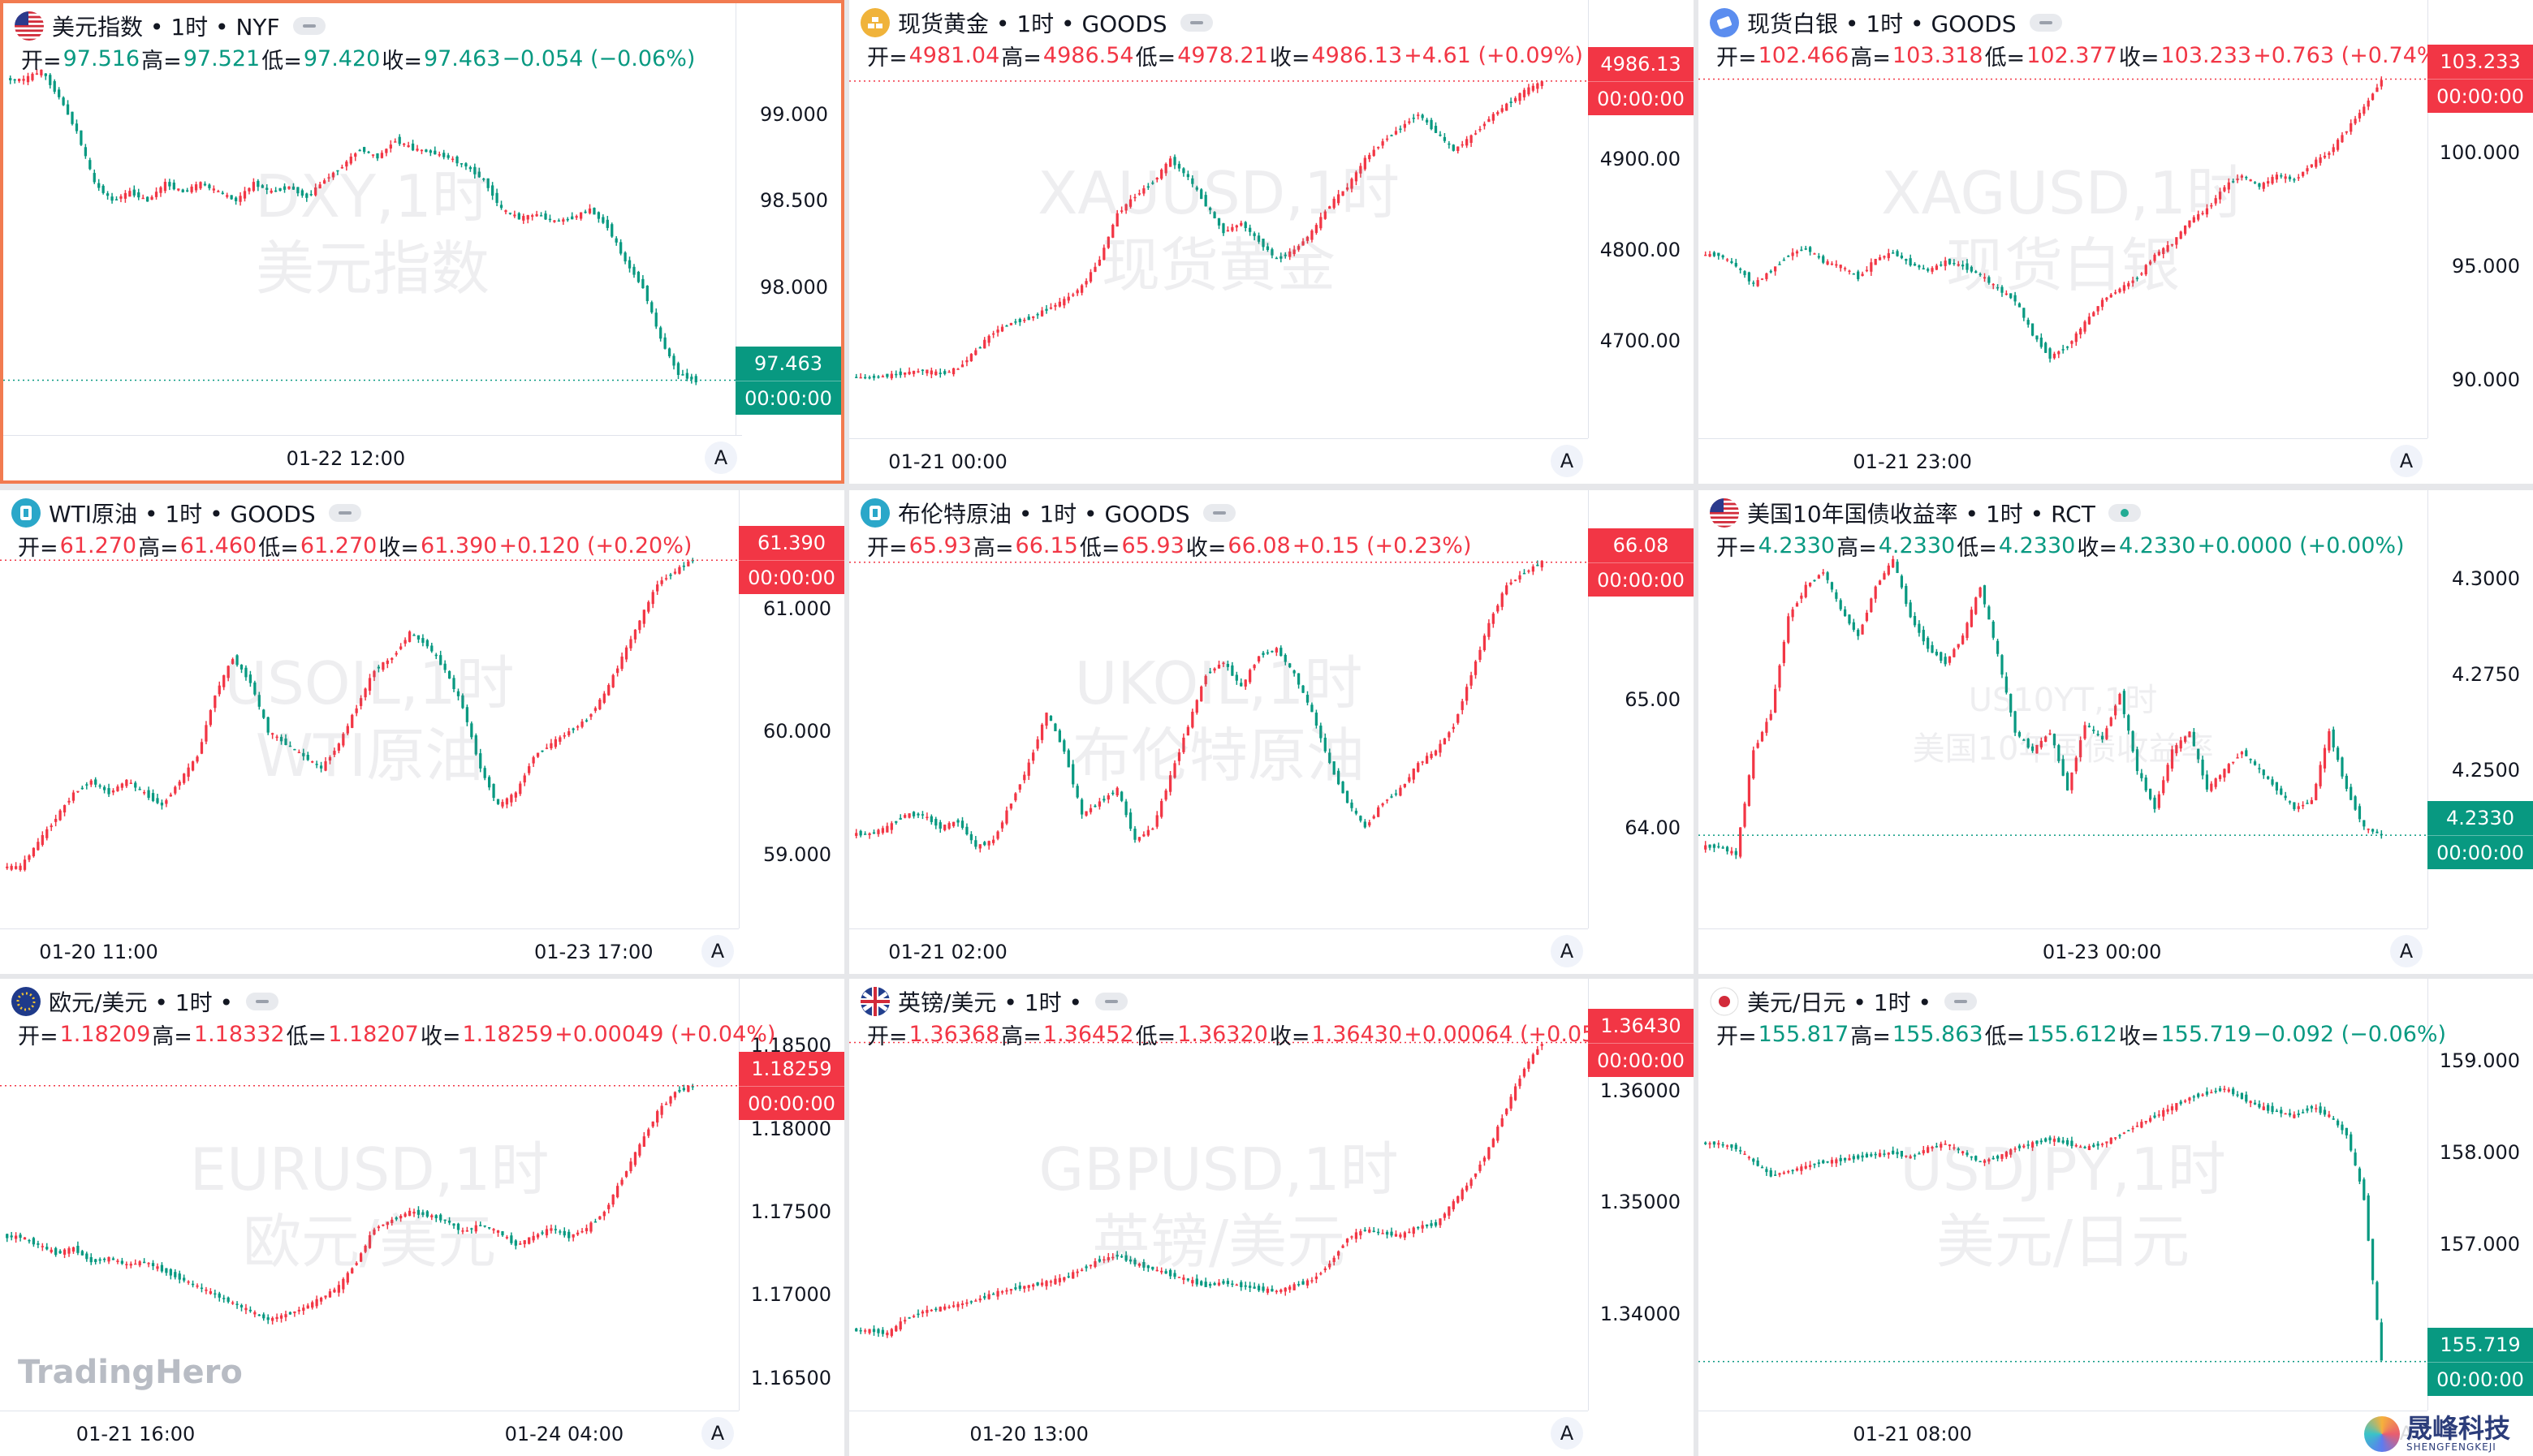 This screenshot has height=1456, width=2533. What do you see at coordinates (372, 196) in the screenshot?
I see `watermark-symbol: DXY,1时` at bounding box center [372, 196].